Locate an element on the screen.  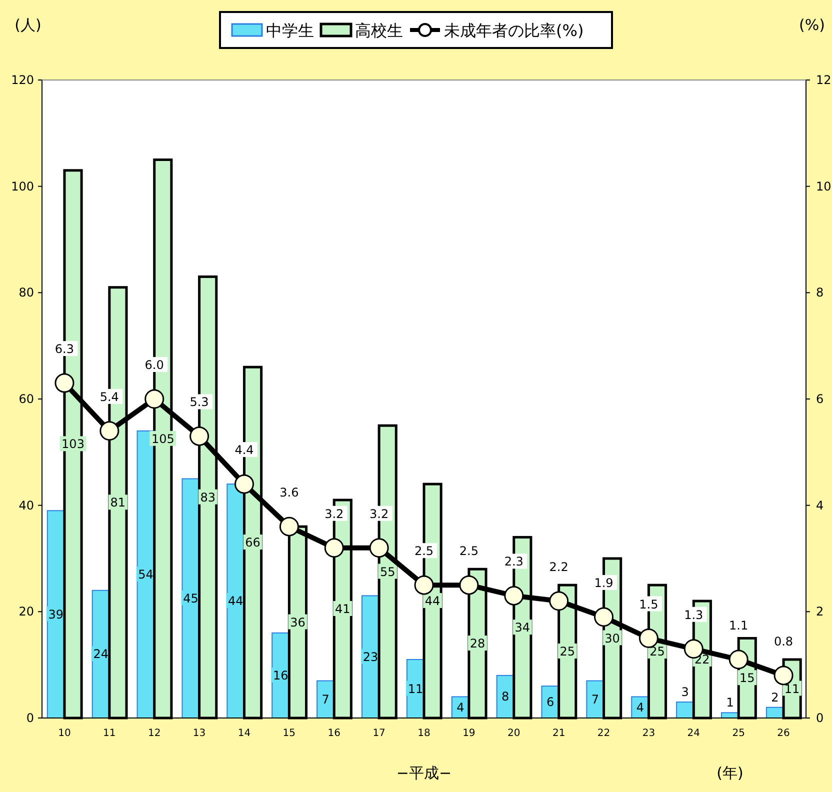
x-tick-label: 11 is located at coordinates (109, 733).